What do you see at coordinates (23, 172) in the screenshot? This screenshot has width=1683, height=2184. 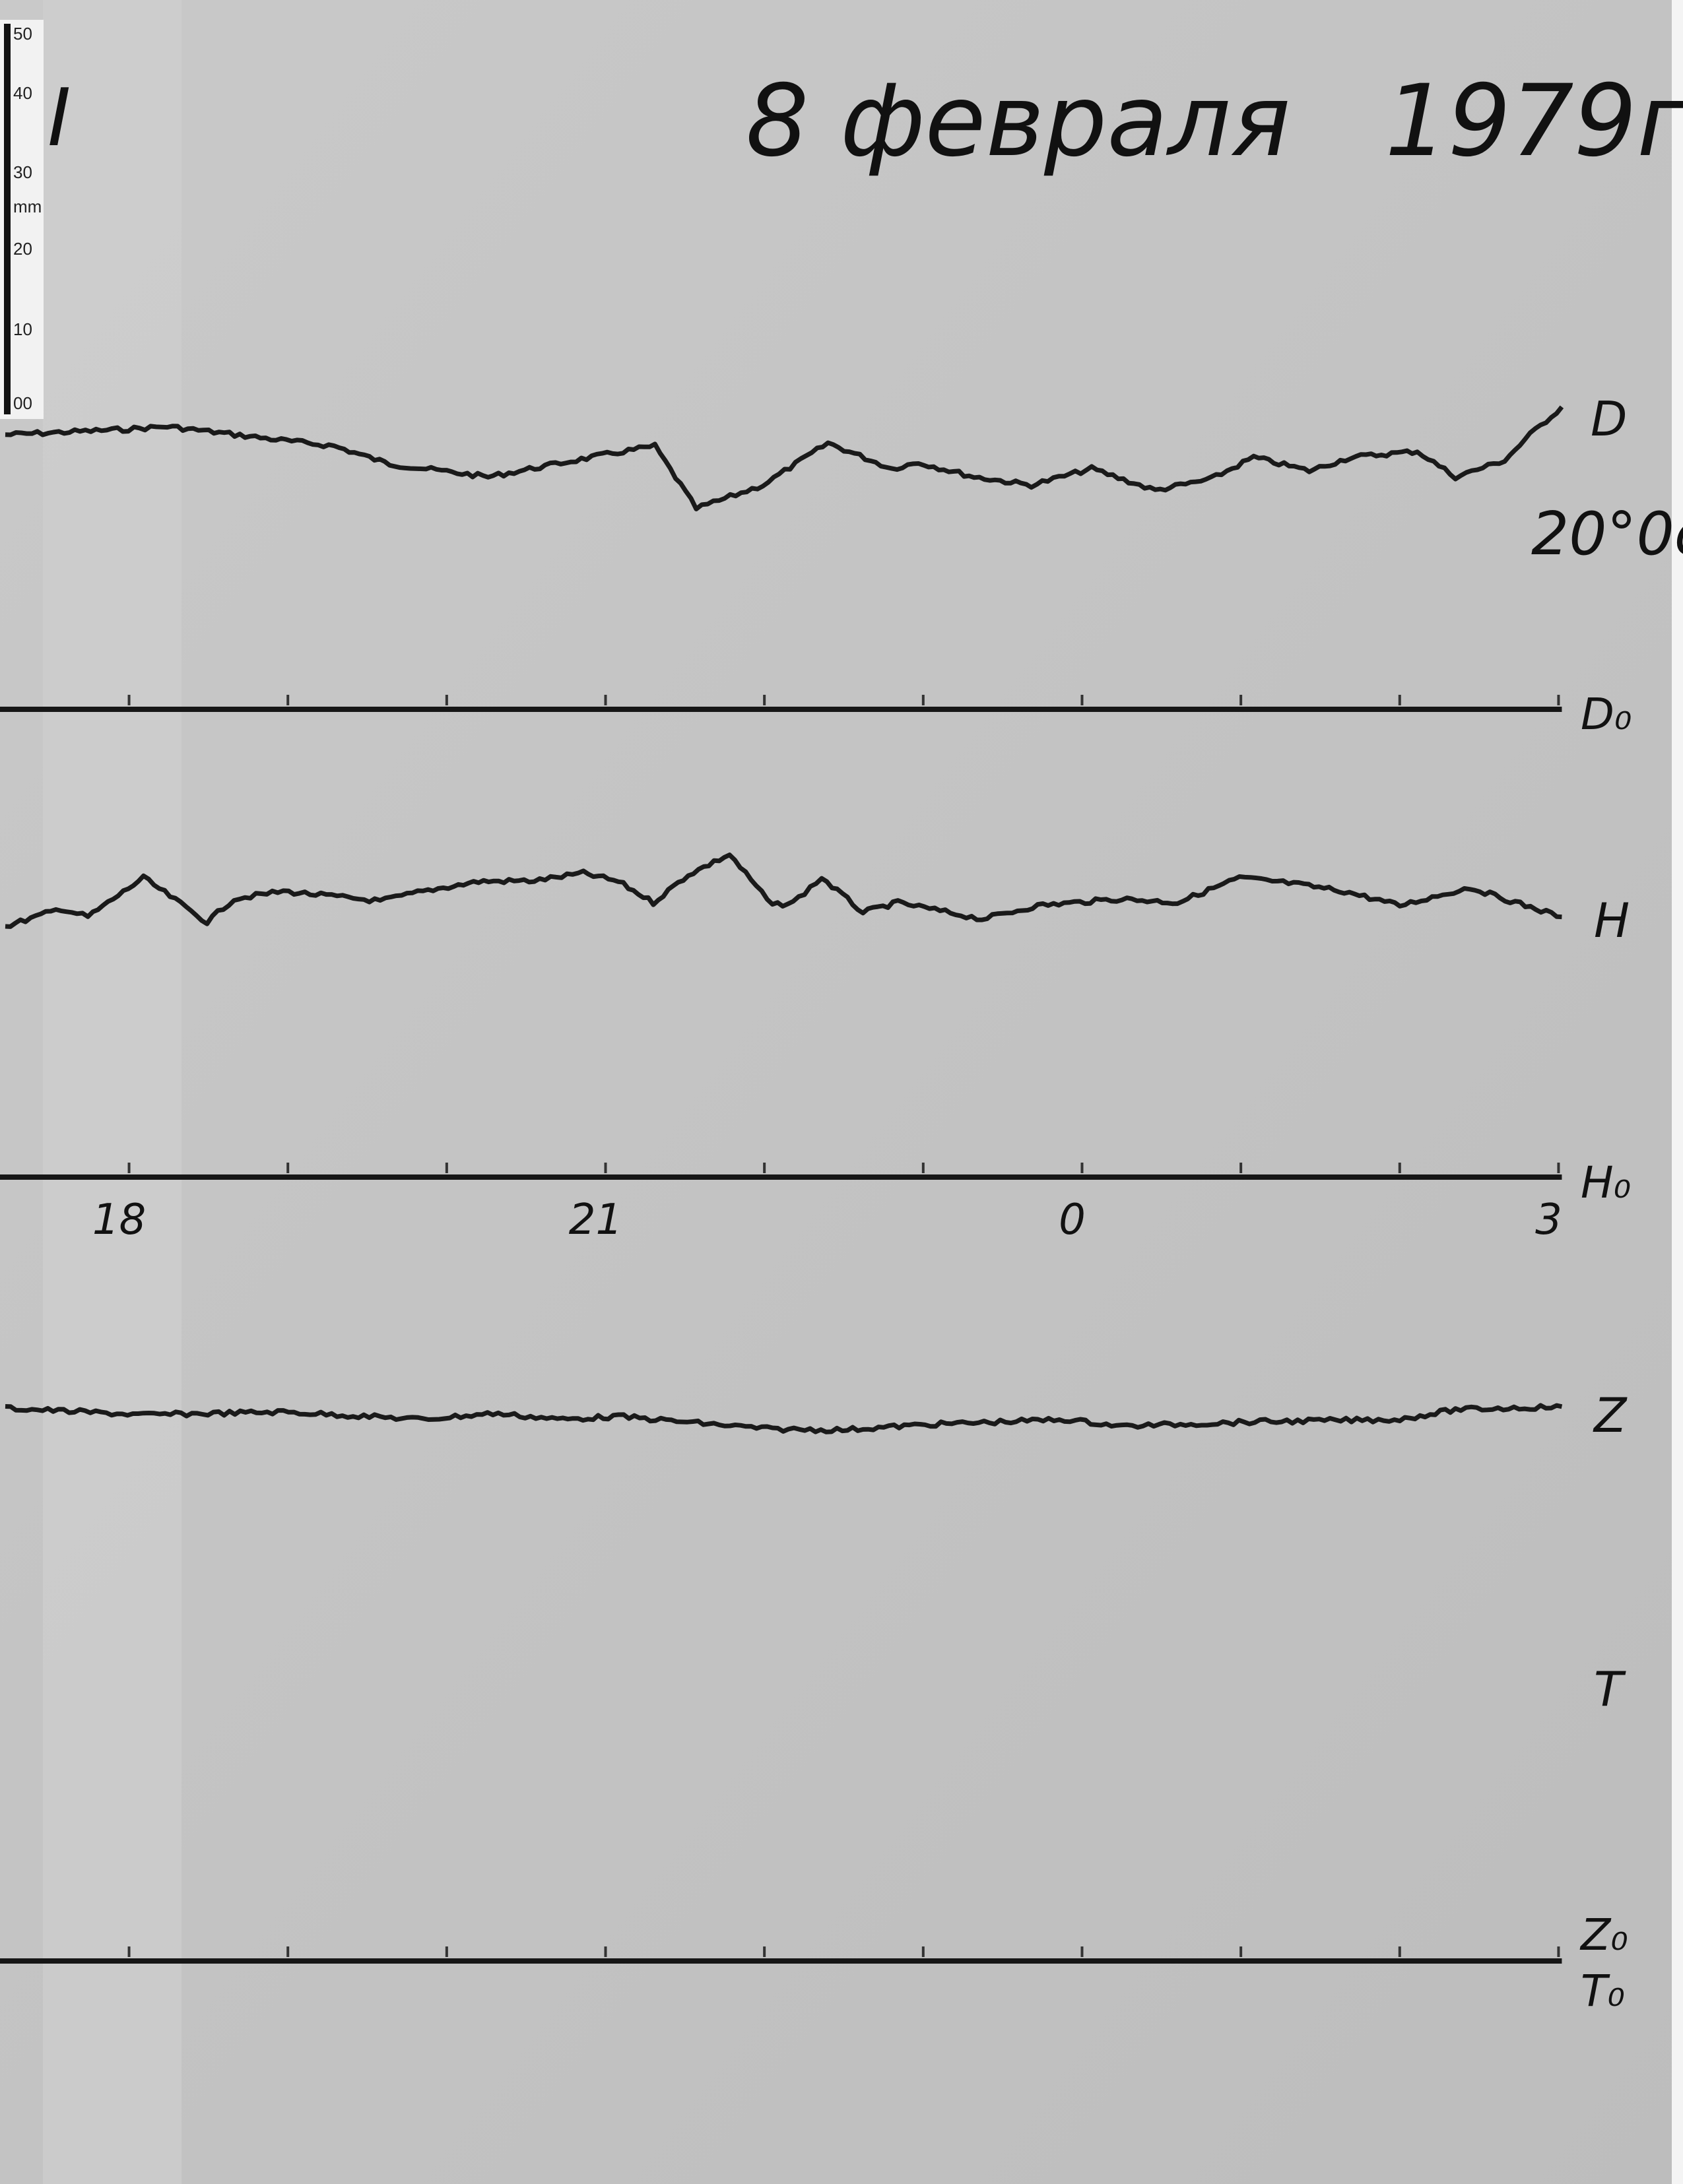 I see `ruler-label: 30` at bounding box center [23, 172].